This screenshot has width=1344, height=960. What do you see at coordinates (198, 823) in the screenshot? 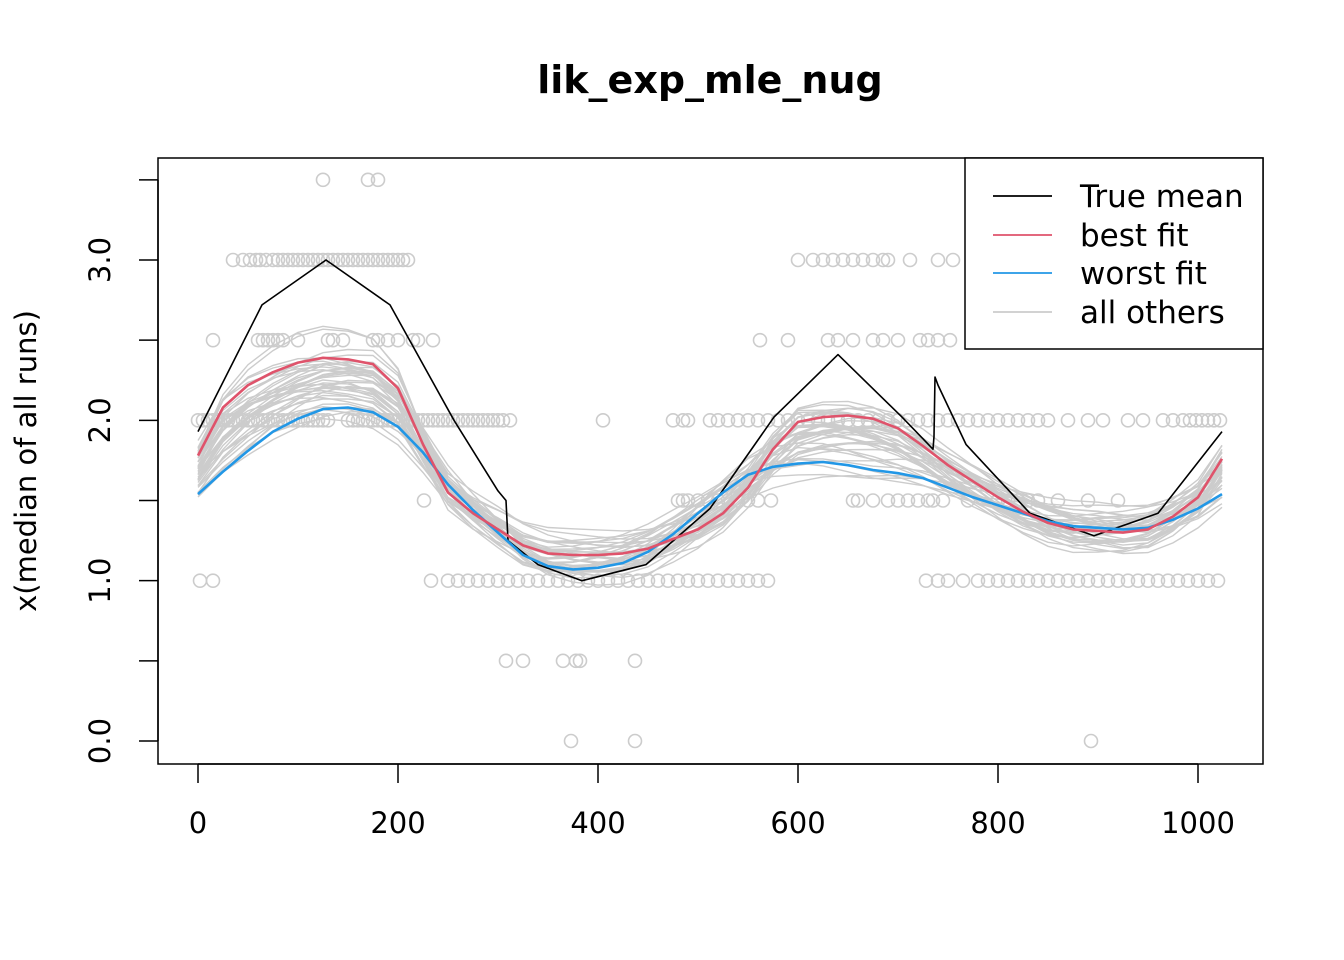
I see `x-tick-label: 0` at bounding box center [198, 823].